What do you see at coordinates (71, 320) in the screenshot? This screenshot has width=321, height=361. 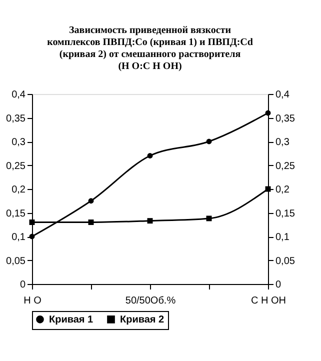 I see `legend-label: Кривая 1` at bounding box center [71, 320].